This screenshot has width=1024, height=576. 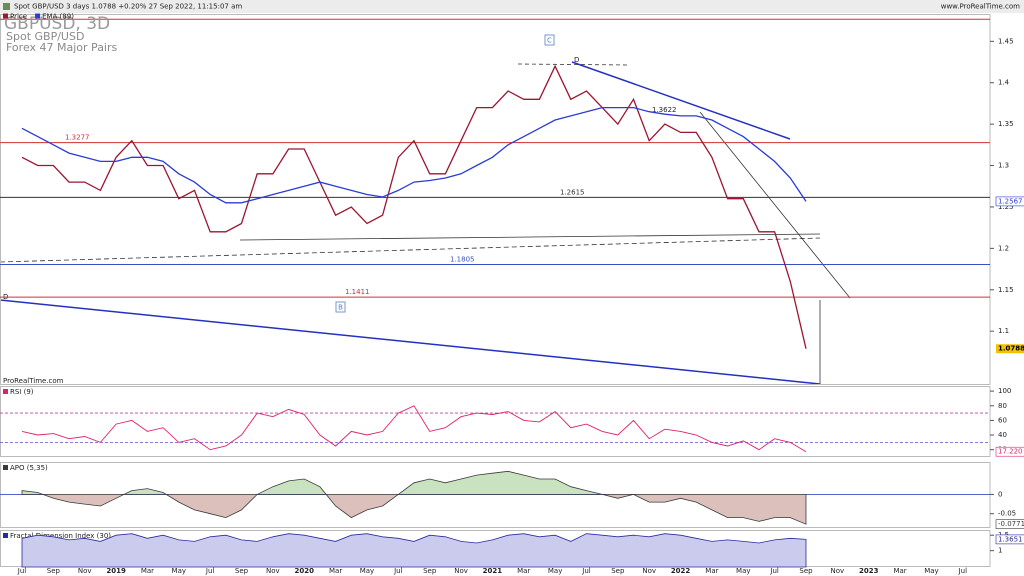 I want to click on last-value-label: 1.2567, so click(x=1010, y=201).